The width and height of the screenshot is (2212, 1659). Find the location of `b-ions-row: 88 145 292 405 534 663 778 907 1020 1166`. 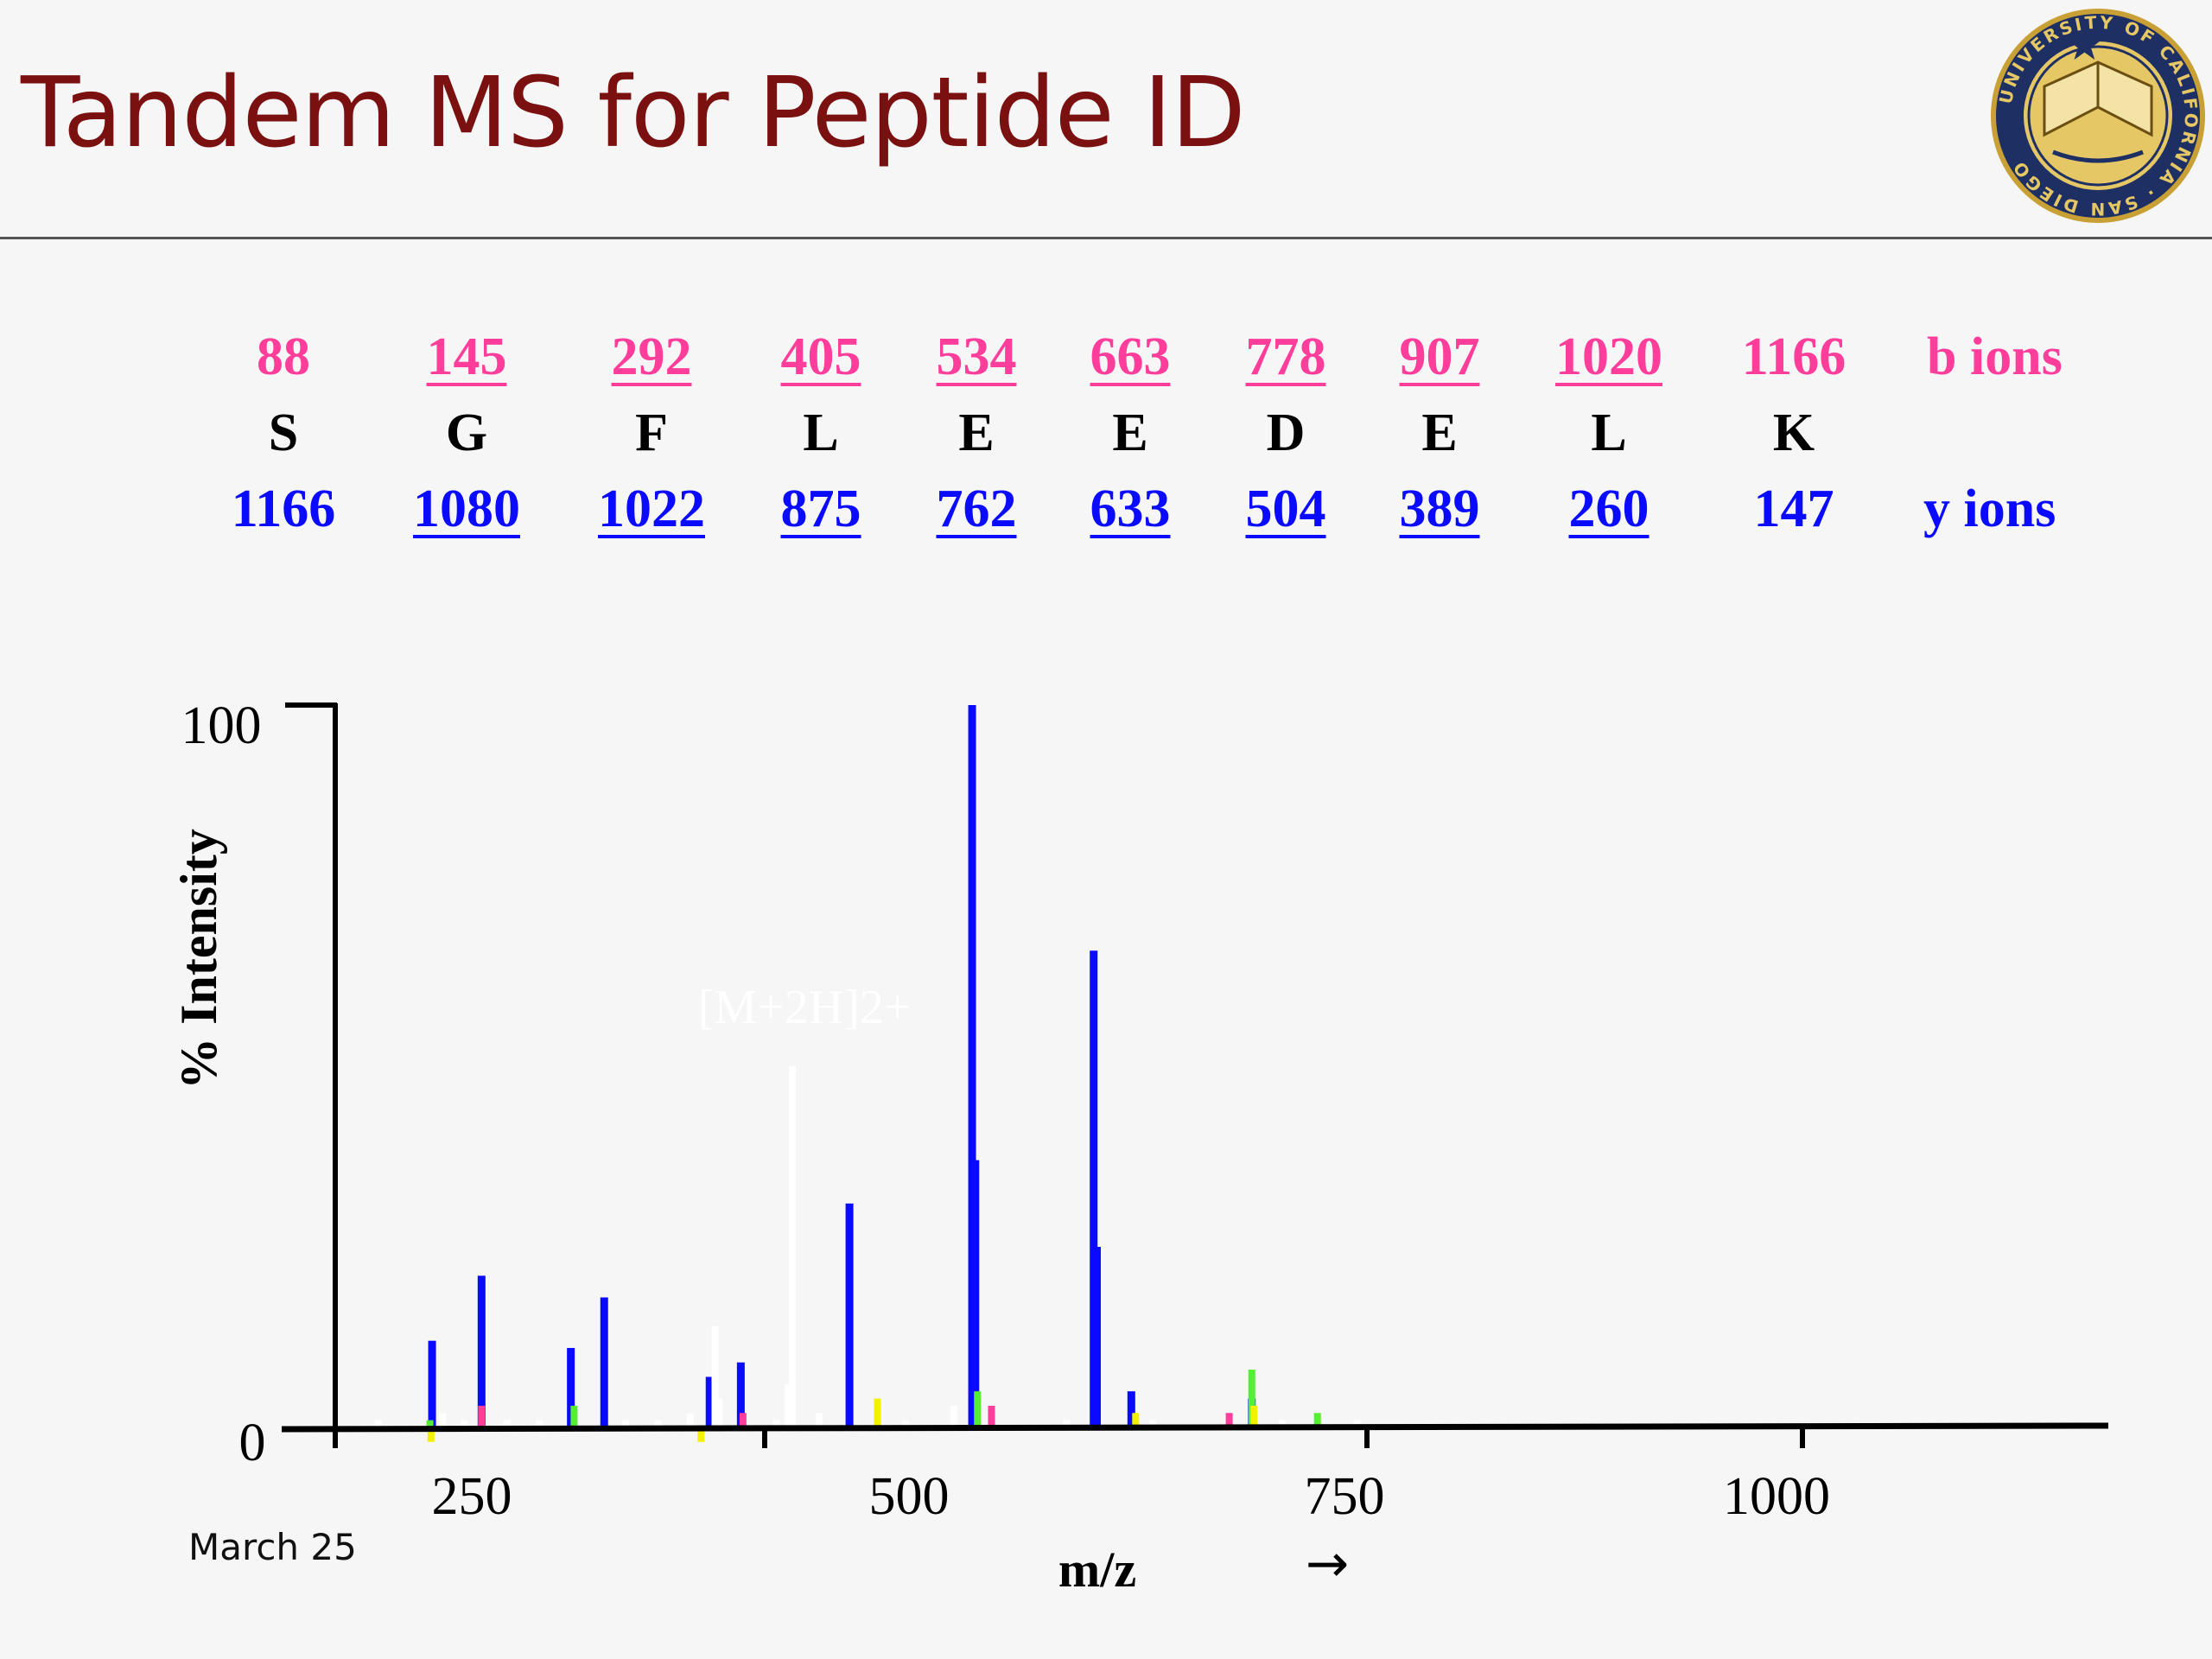

b-ions-row: 88 145 292 405 534 663 778 907 1020 1166 is located at coordinates (1106, 365).